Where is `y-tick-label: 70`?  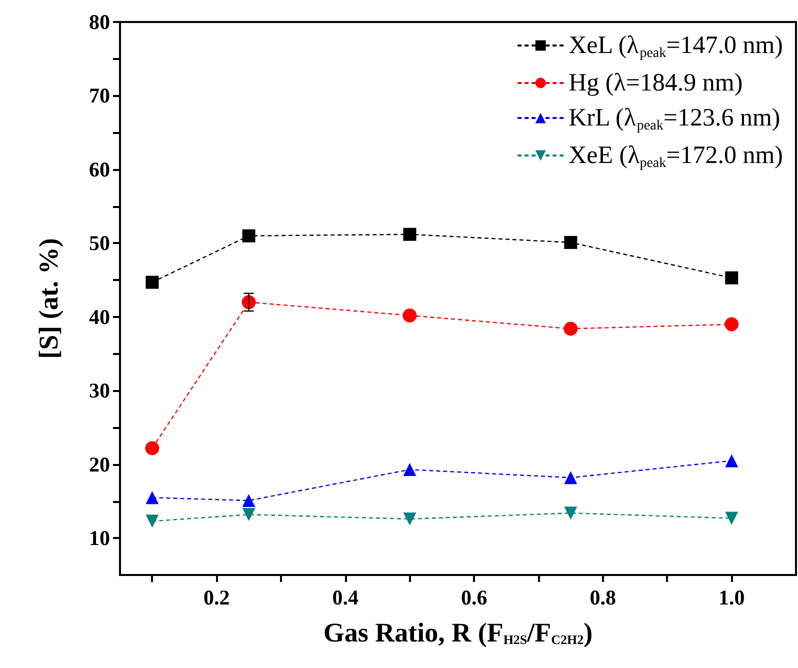 y-tick-label: 70 is located at coordinates (99, 96).